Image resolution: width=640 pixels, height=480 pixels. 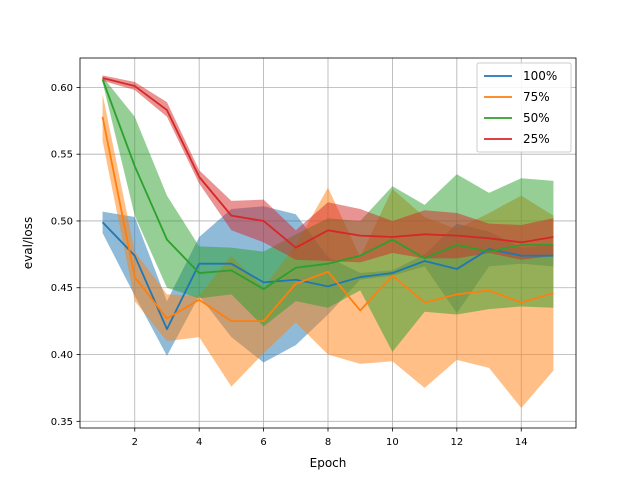 I want to click on y-tick-label: 0.55, so click(x=62, y=155).